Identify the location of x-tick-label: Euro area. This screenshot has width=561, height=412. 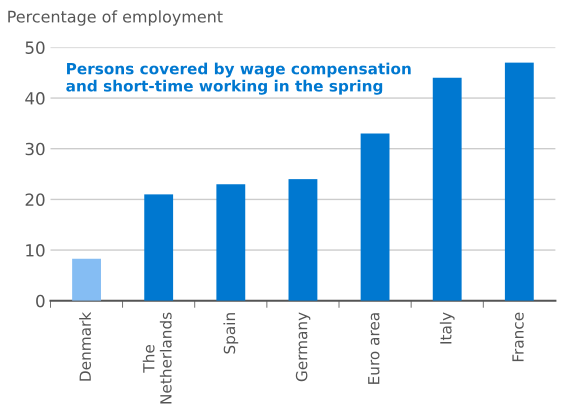
(374, 348).